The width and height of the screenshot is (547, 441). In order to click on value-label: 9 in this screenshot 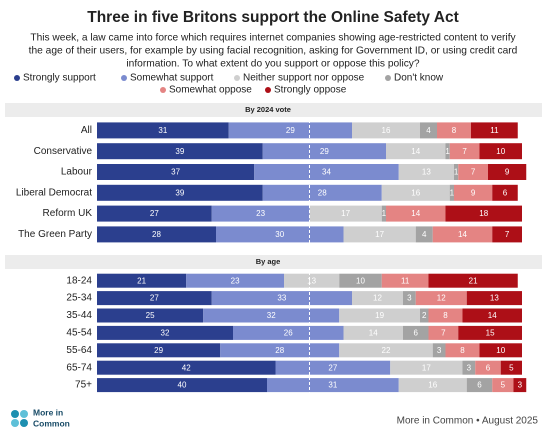, I will do `click(473, 192)`.